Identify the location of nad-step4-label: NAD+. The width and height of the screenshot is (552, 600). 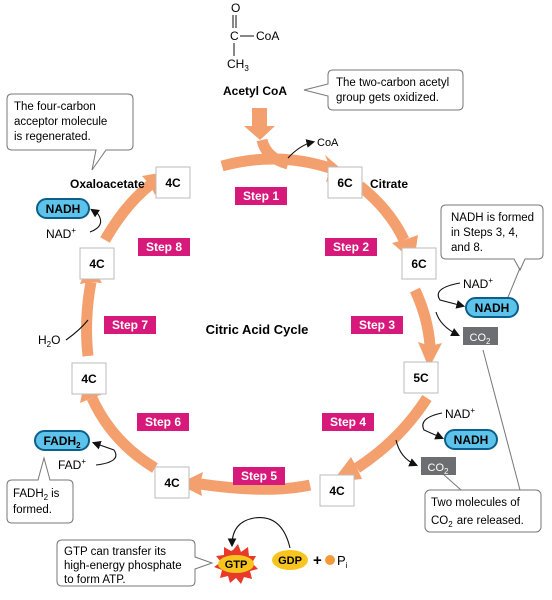
(460, 413).